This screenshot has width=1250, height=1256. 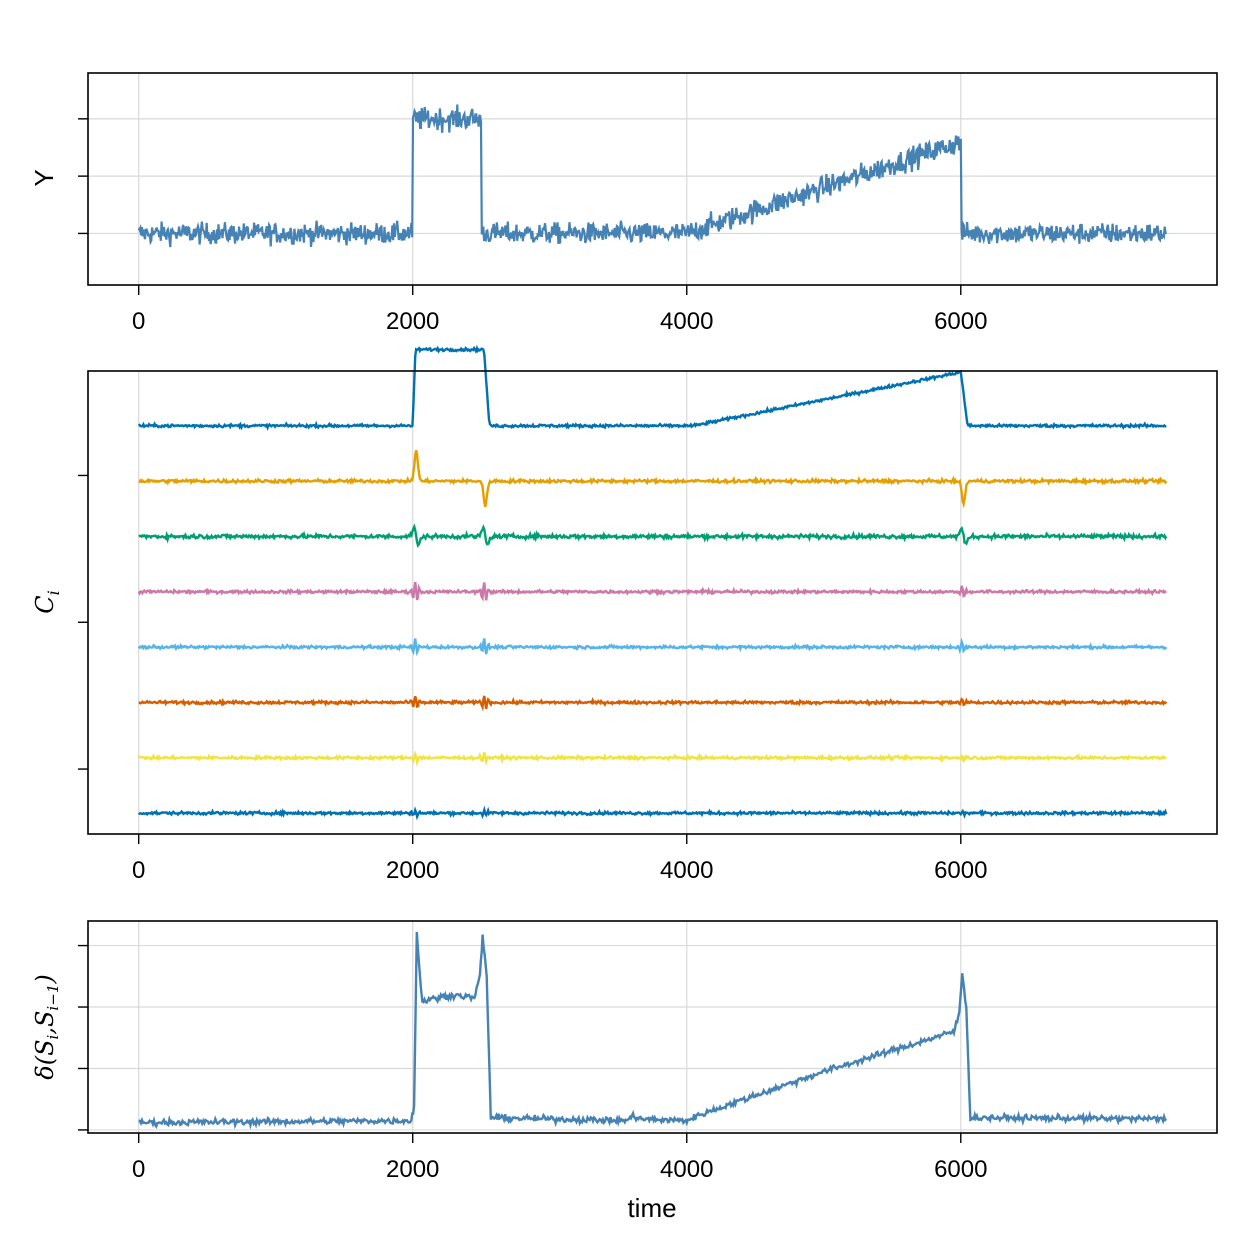 I want to click on bottom-ylabel: δ(Si,Si−1), so click(x=46, y=1026).